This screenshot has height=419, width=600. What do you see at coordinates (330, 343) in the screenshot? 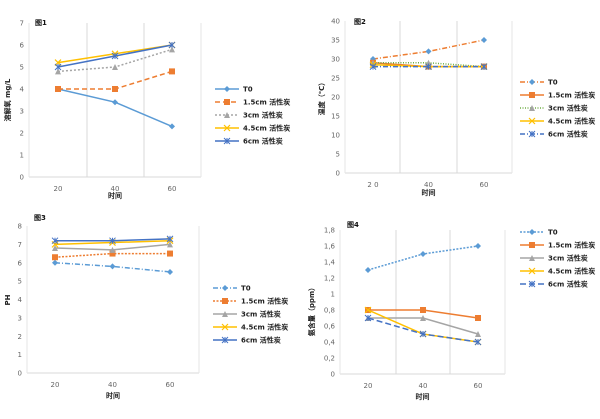
I see `y-tick-label: 0,4` at bounding box center [330, 343].